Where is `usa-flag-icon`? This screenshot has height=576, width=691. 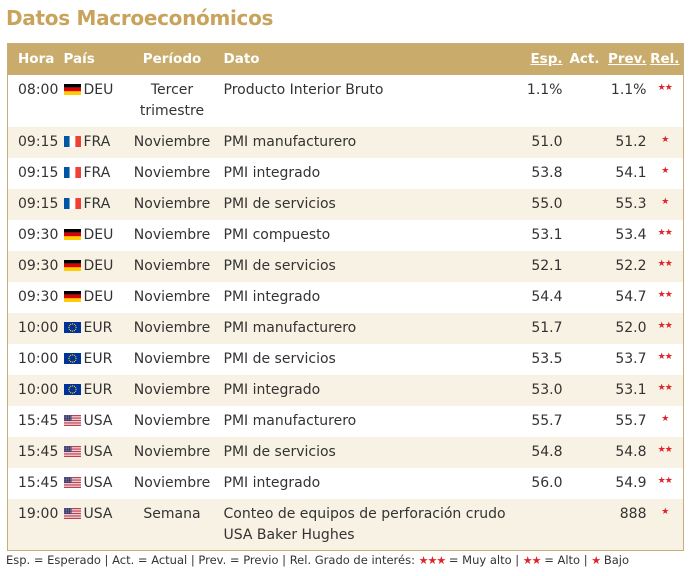 usa-flag-icon is located at coordinates (72, 419).